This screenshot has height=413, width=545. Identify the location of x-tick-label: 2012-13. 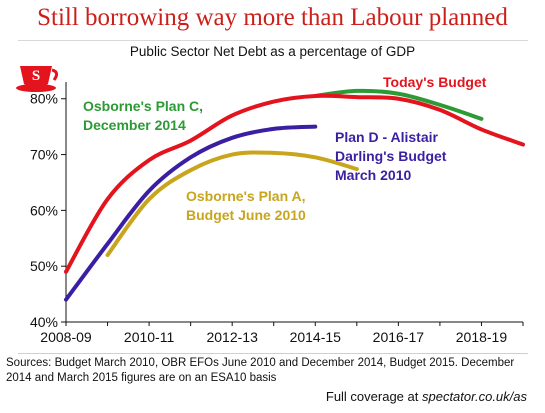
(232, 337).